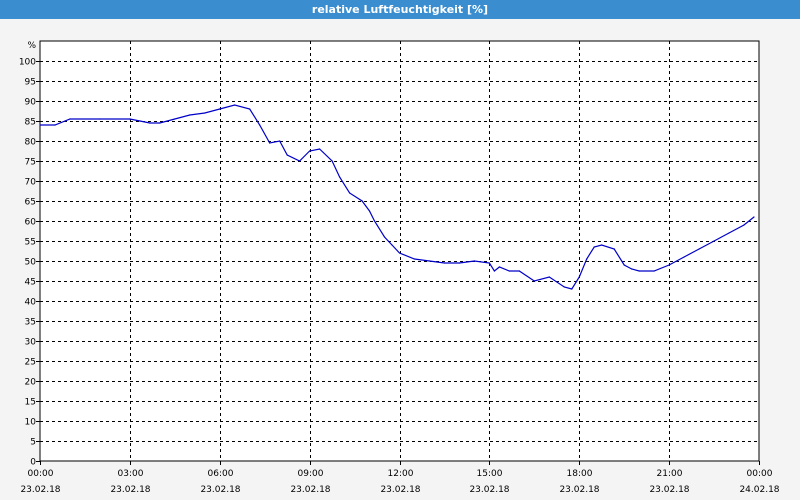 The image size is (800, 500). I want to click on x-tick-time-label: 09:00, so click(311, 474).